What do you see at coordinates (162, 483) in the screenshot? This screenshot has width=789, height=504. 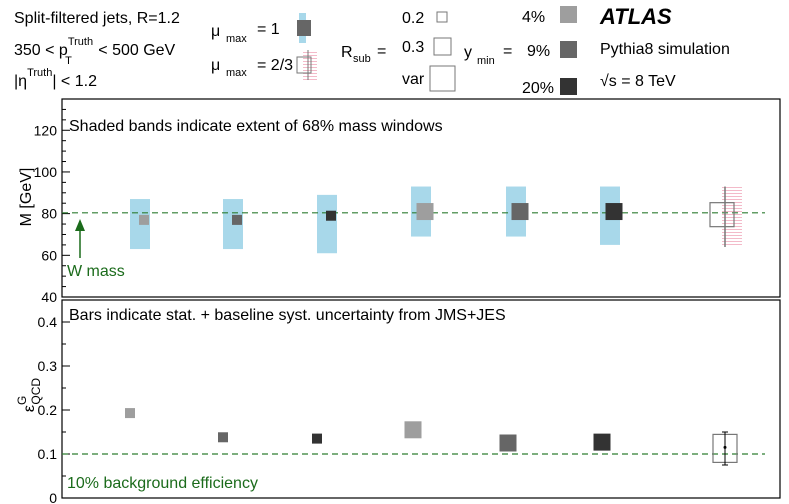 I see `background-efficiency-label: 10% background efficiency` at bounding box center [162, 483].